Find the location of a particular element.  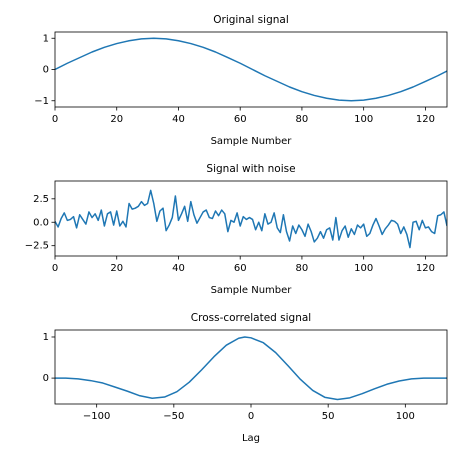

x-tick-label: −100 is located at coordinates (96, 416).